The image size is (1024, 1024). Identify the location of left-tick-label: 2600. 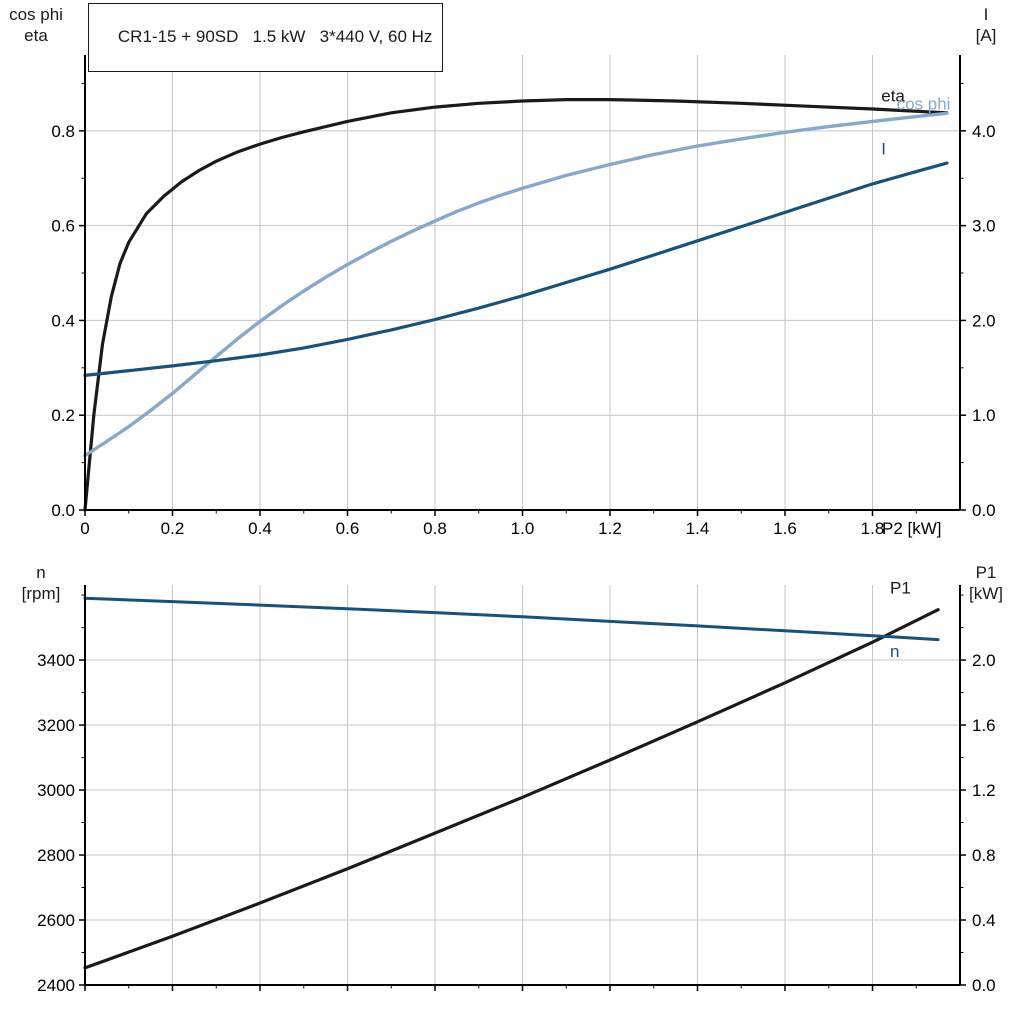
(56, 920).